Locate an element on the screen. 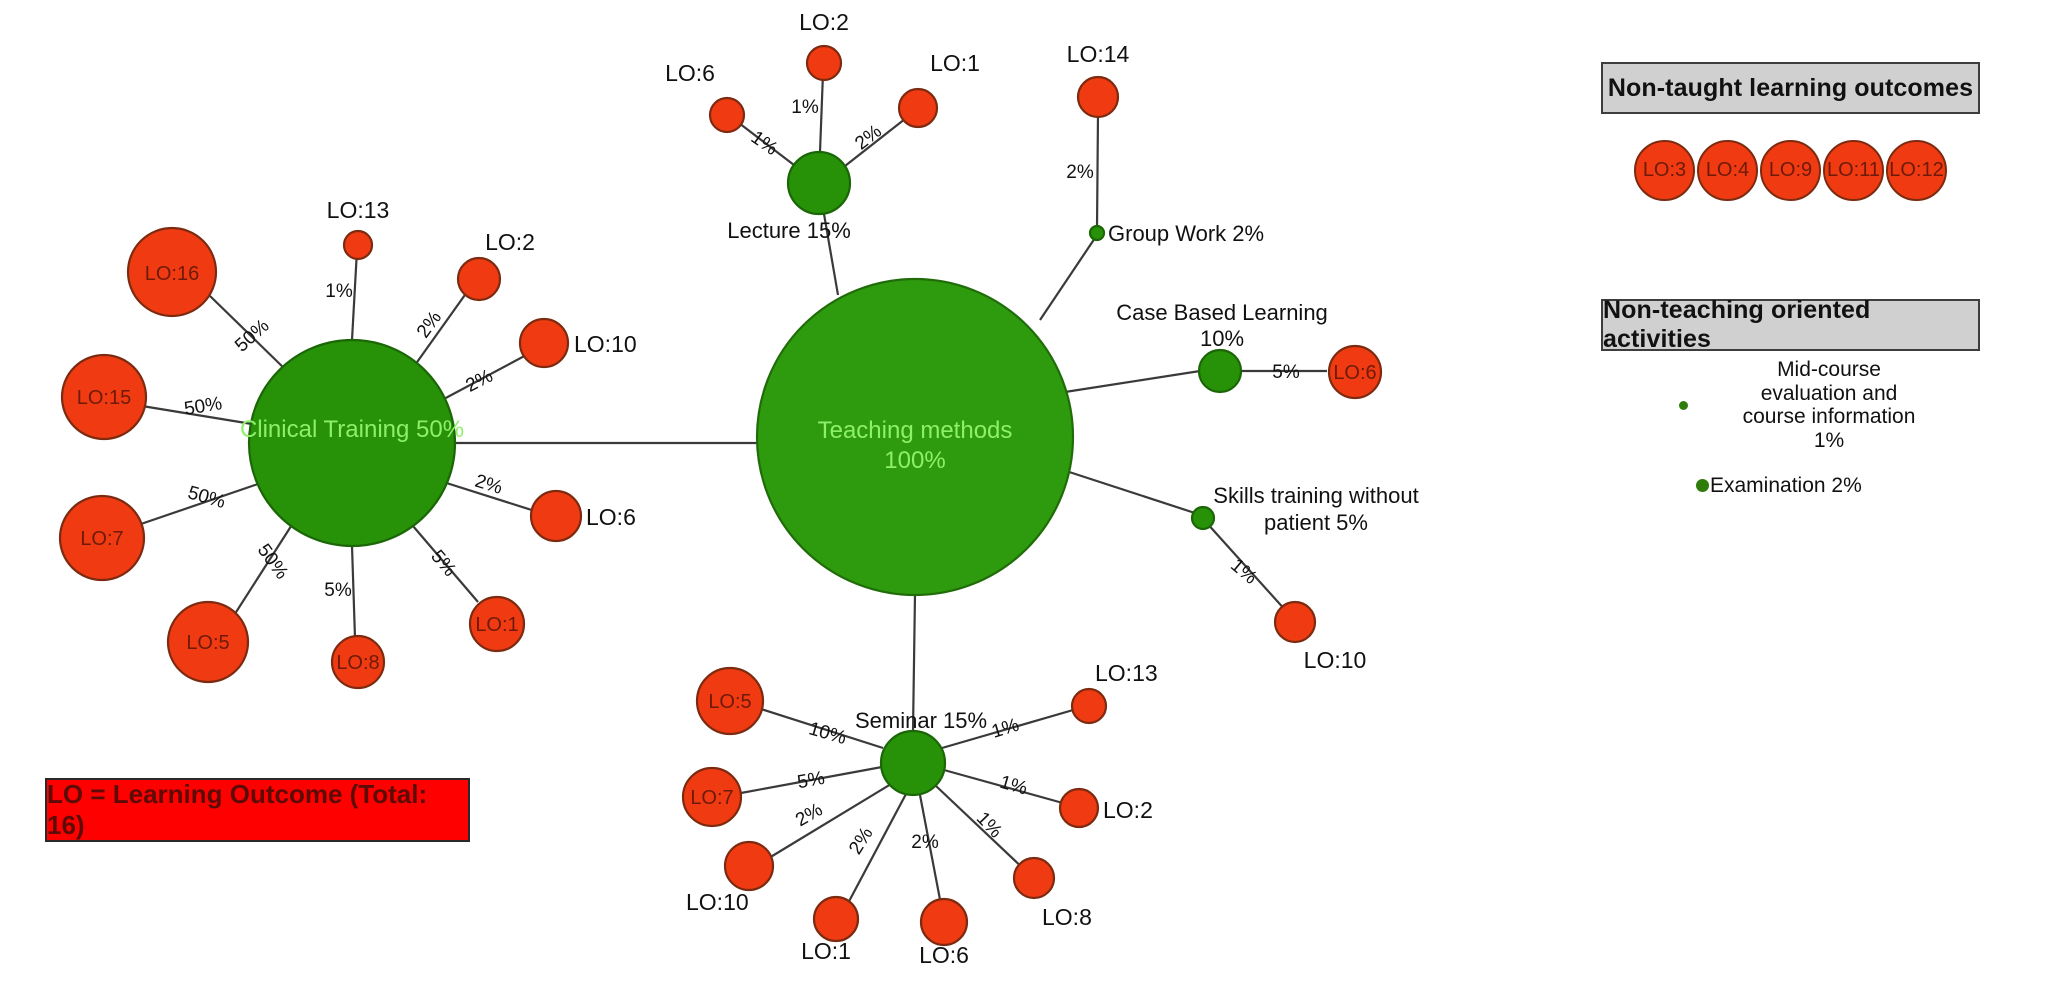 Image resolution: width=2059 pixels, height=1001 pixels. lo-label-ct-lo1: LO:1 is located at coordinates (496, 625).